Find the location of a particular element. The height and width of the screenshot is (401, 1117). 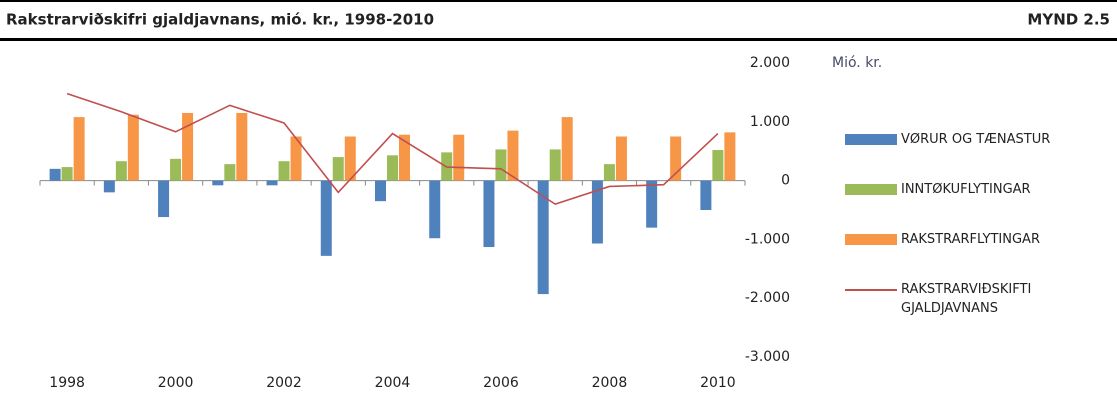

legend-label: VØRUR OG TÆNASTUR is located at coordinates (976, 139).